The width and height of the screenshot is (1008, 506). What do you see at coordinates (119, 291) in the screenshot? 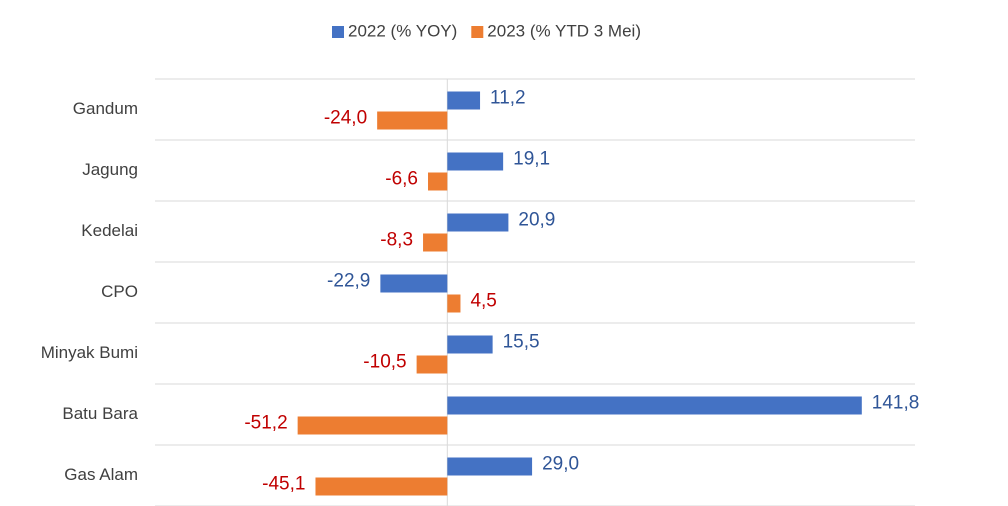
I see `y-tick-label: CPO` at bounding box center [119, 291].